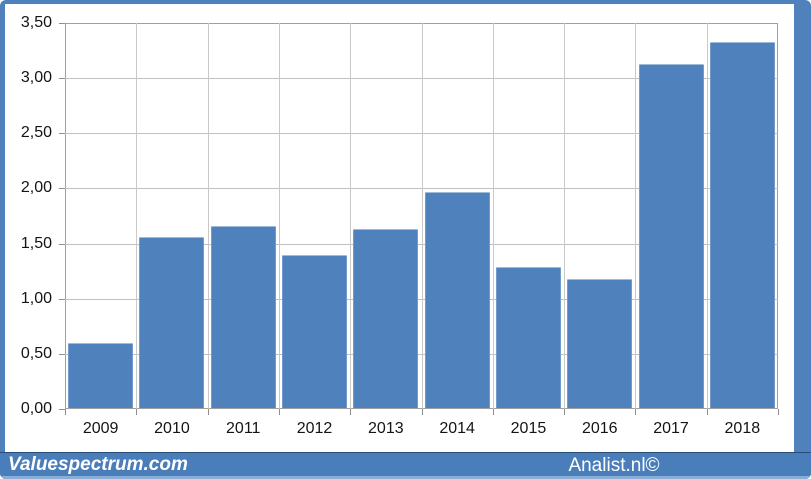 The width and height of the screenshot is (811, 479). I want to click on x-axis-tick-label: 2010, so click(172, 428).